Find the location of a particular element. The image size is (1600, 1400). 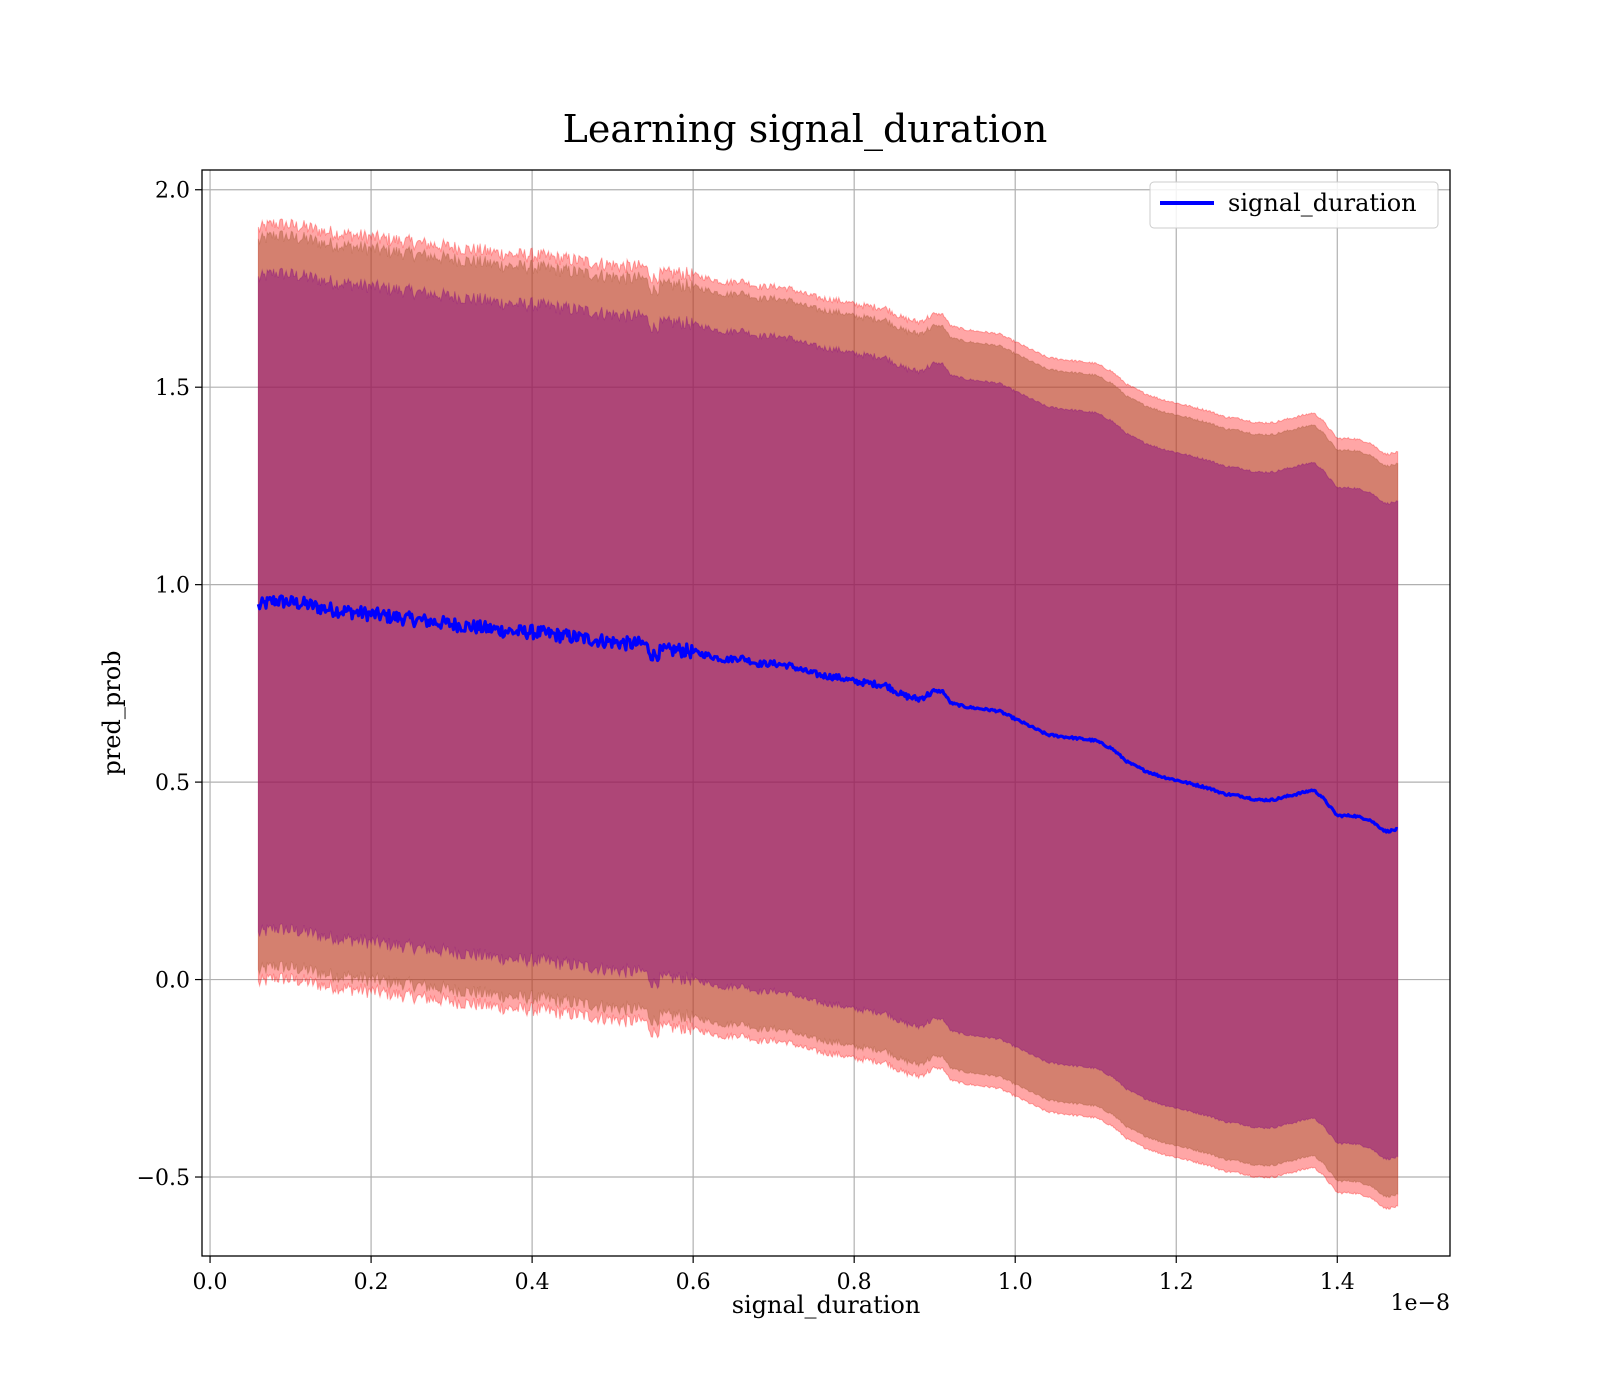

y-tick-label: 1.0 is located at coordinates (172, 586).